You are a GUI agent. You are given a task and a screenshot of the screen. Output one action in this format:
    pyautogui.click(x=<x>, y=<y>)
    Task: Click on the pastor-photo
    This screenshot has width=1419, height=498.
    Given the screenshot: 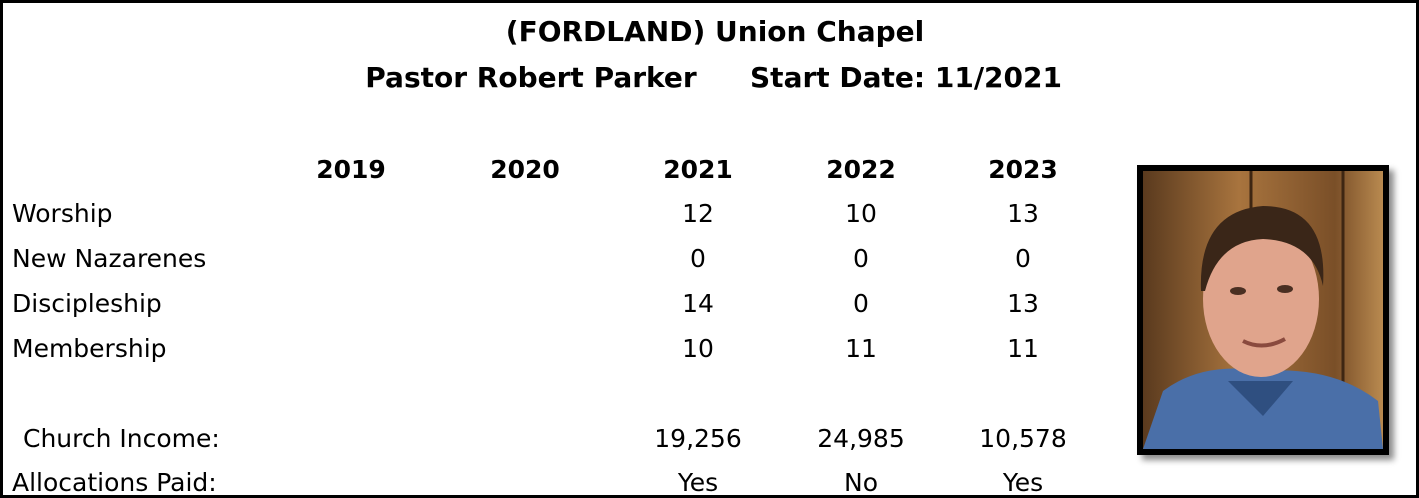 What is the action you would take?
    pyautogui.click(x=1263, y=310)
    